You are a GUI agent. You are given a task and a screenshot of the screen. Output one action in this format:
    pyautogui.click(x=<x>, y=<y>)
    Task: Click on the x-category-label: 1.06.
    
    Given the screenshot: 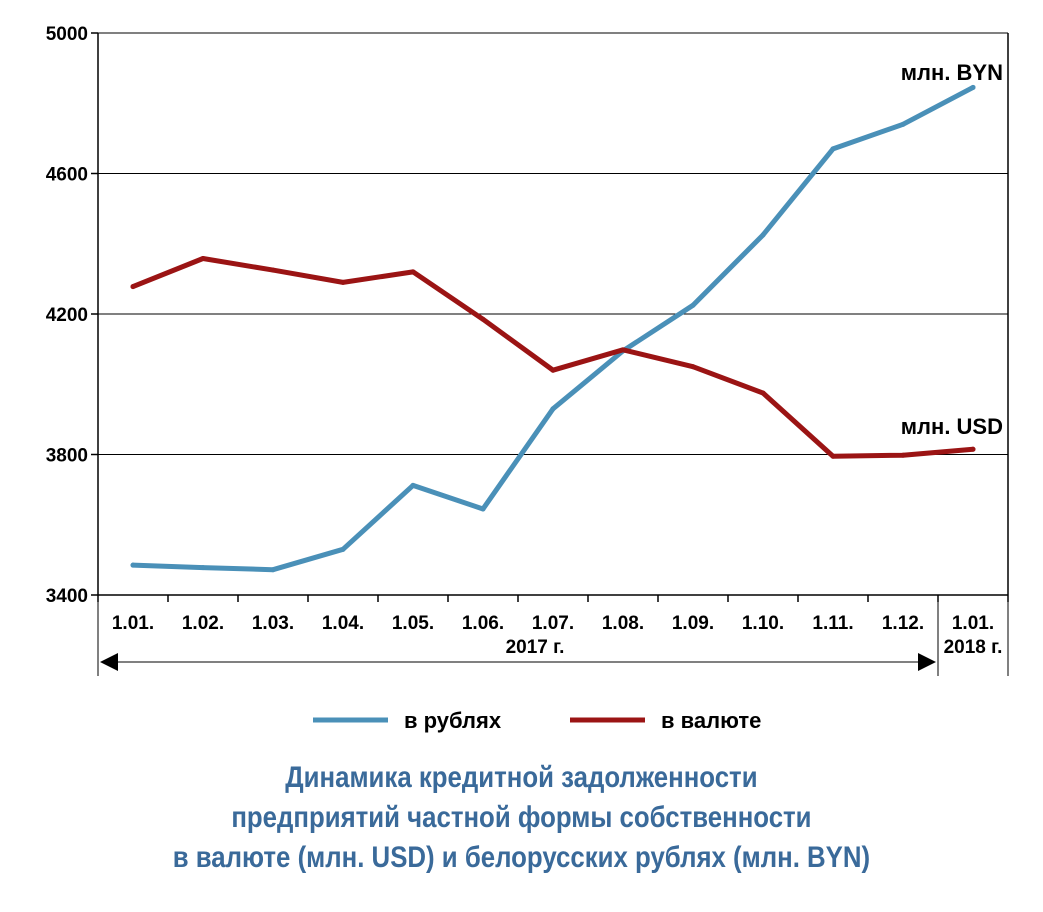 What is the action you would take?
    pyautogui.click(x=483, y=623)
    